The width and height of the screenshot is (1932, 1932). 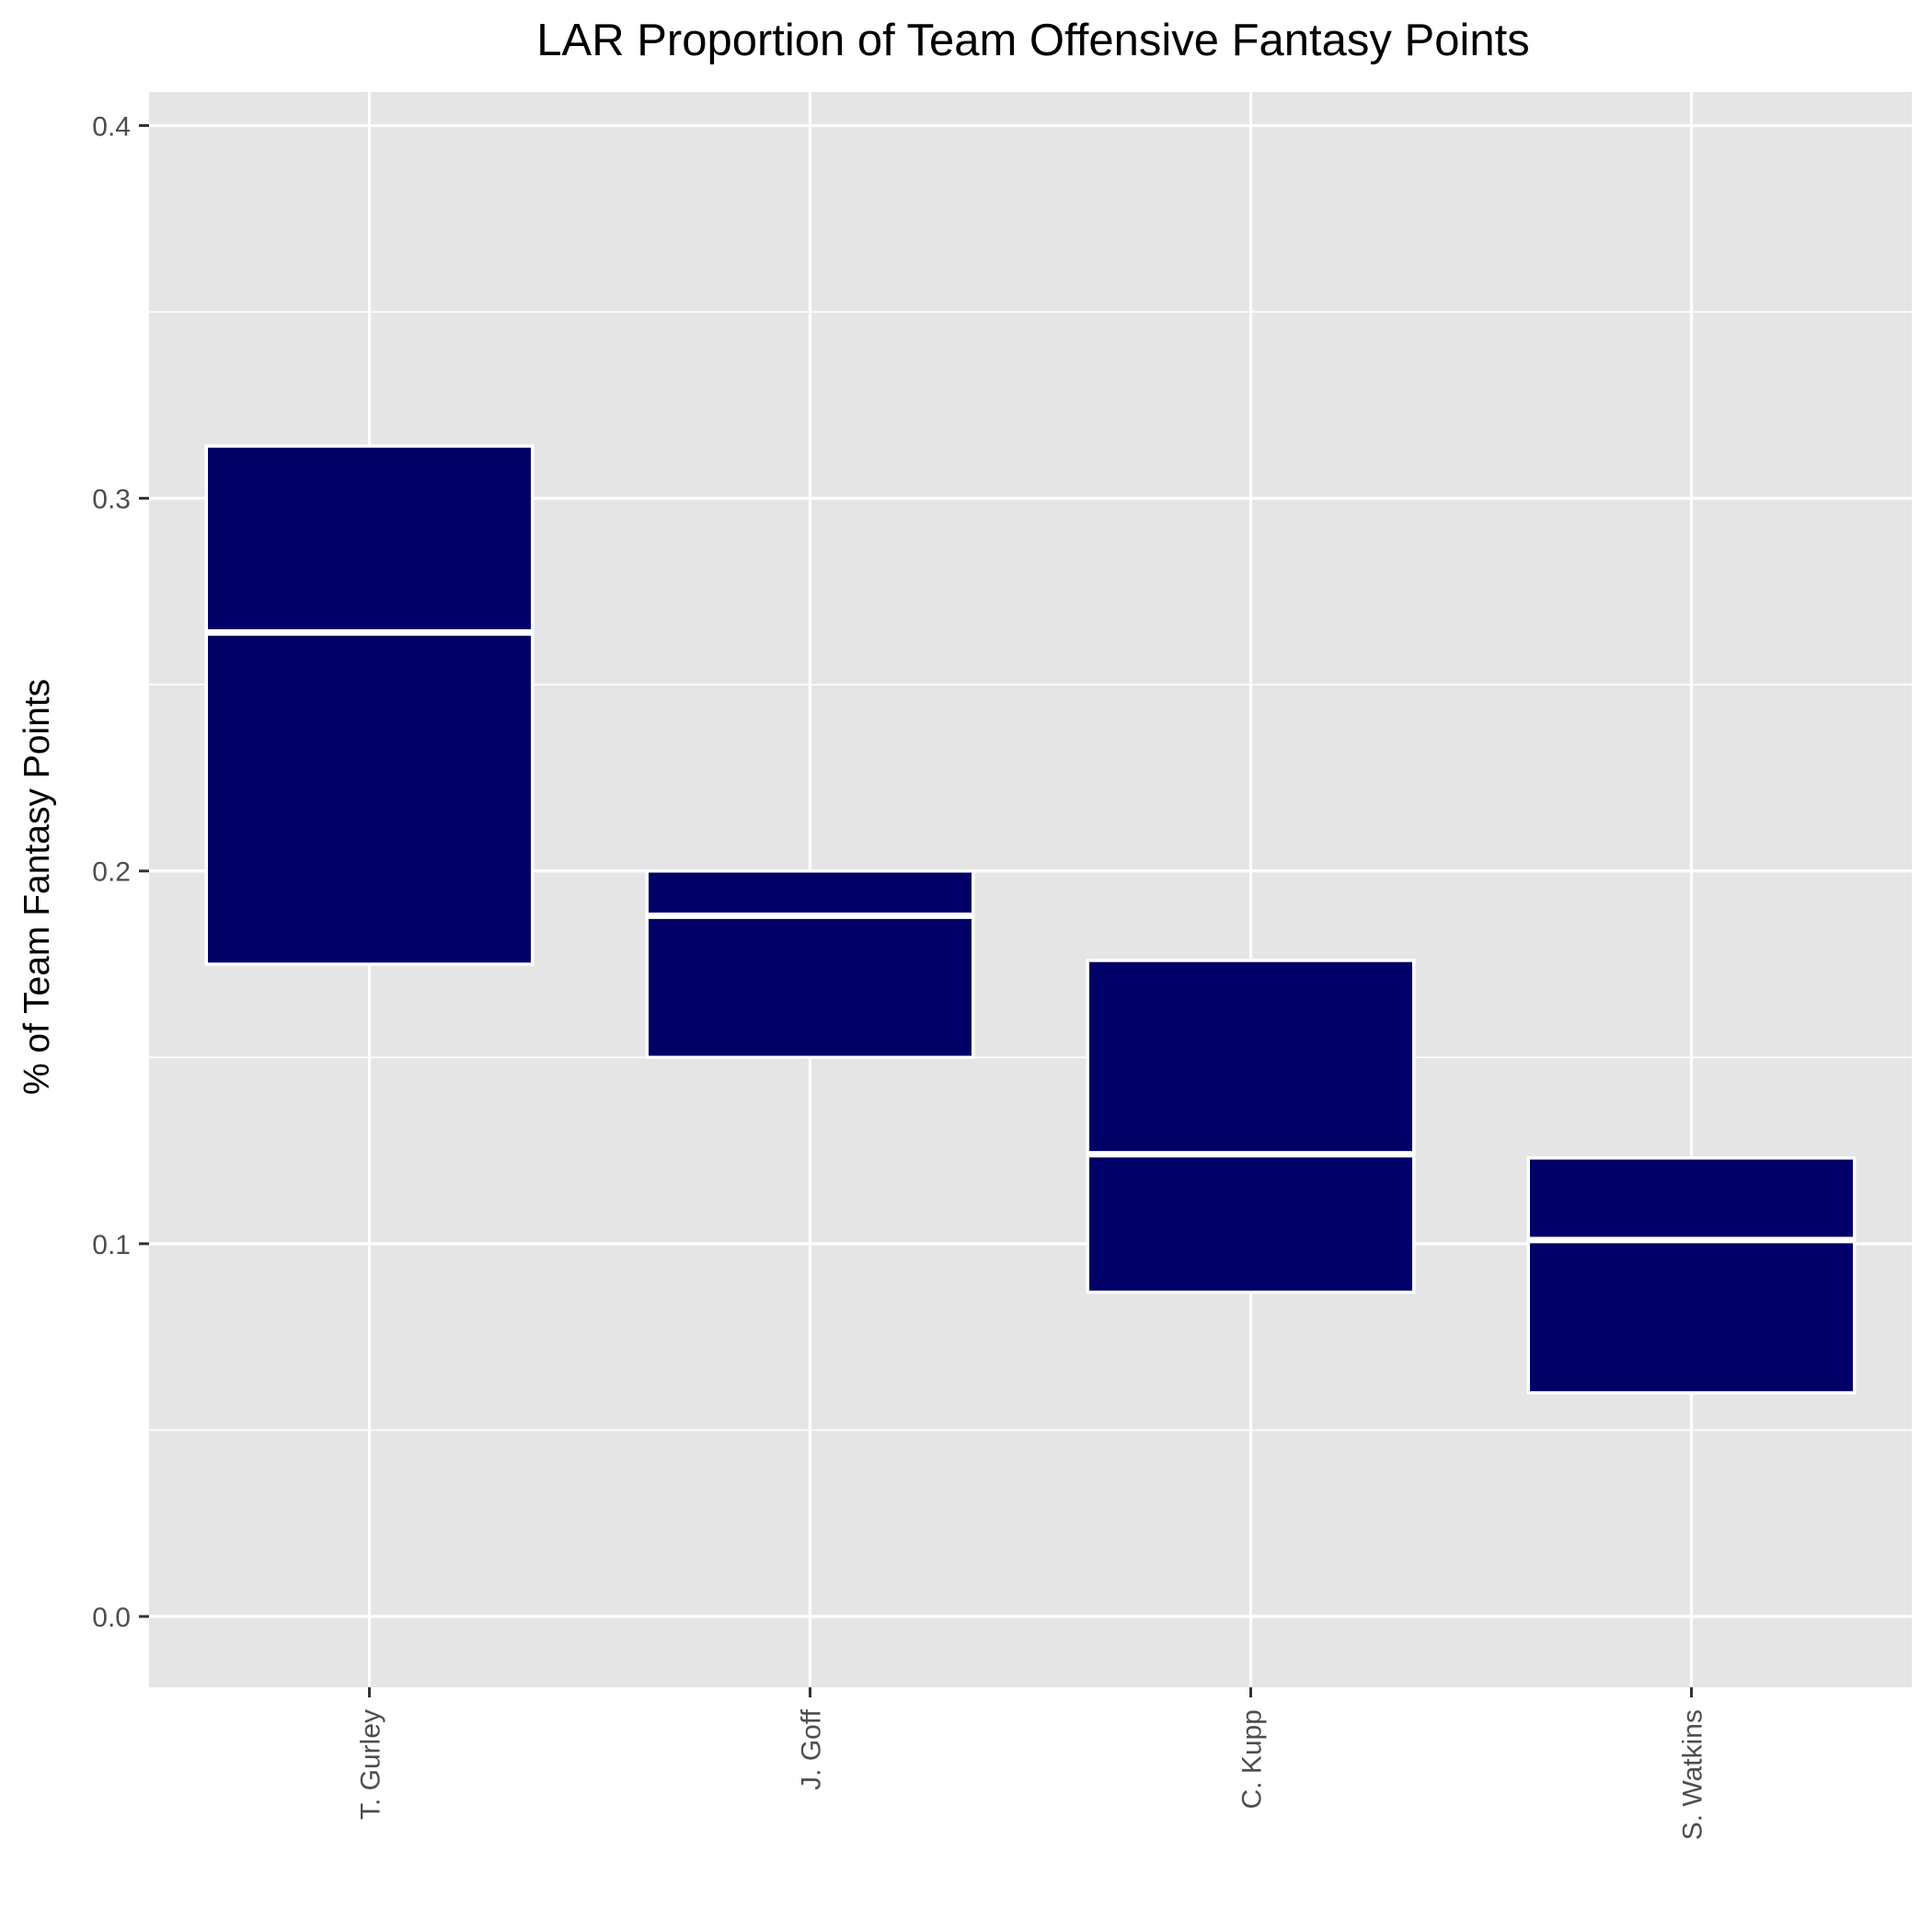 I want to click on x-tick-label: C. Kupp, so click(x=1252, y=1759).